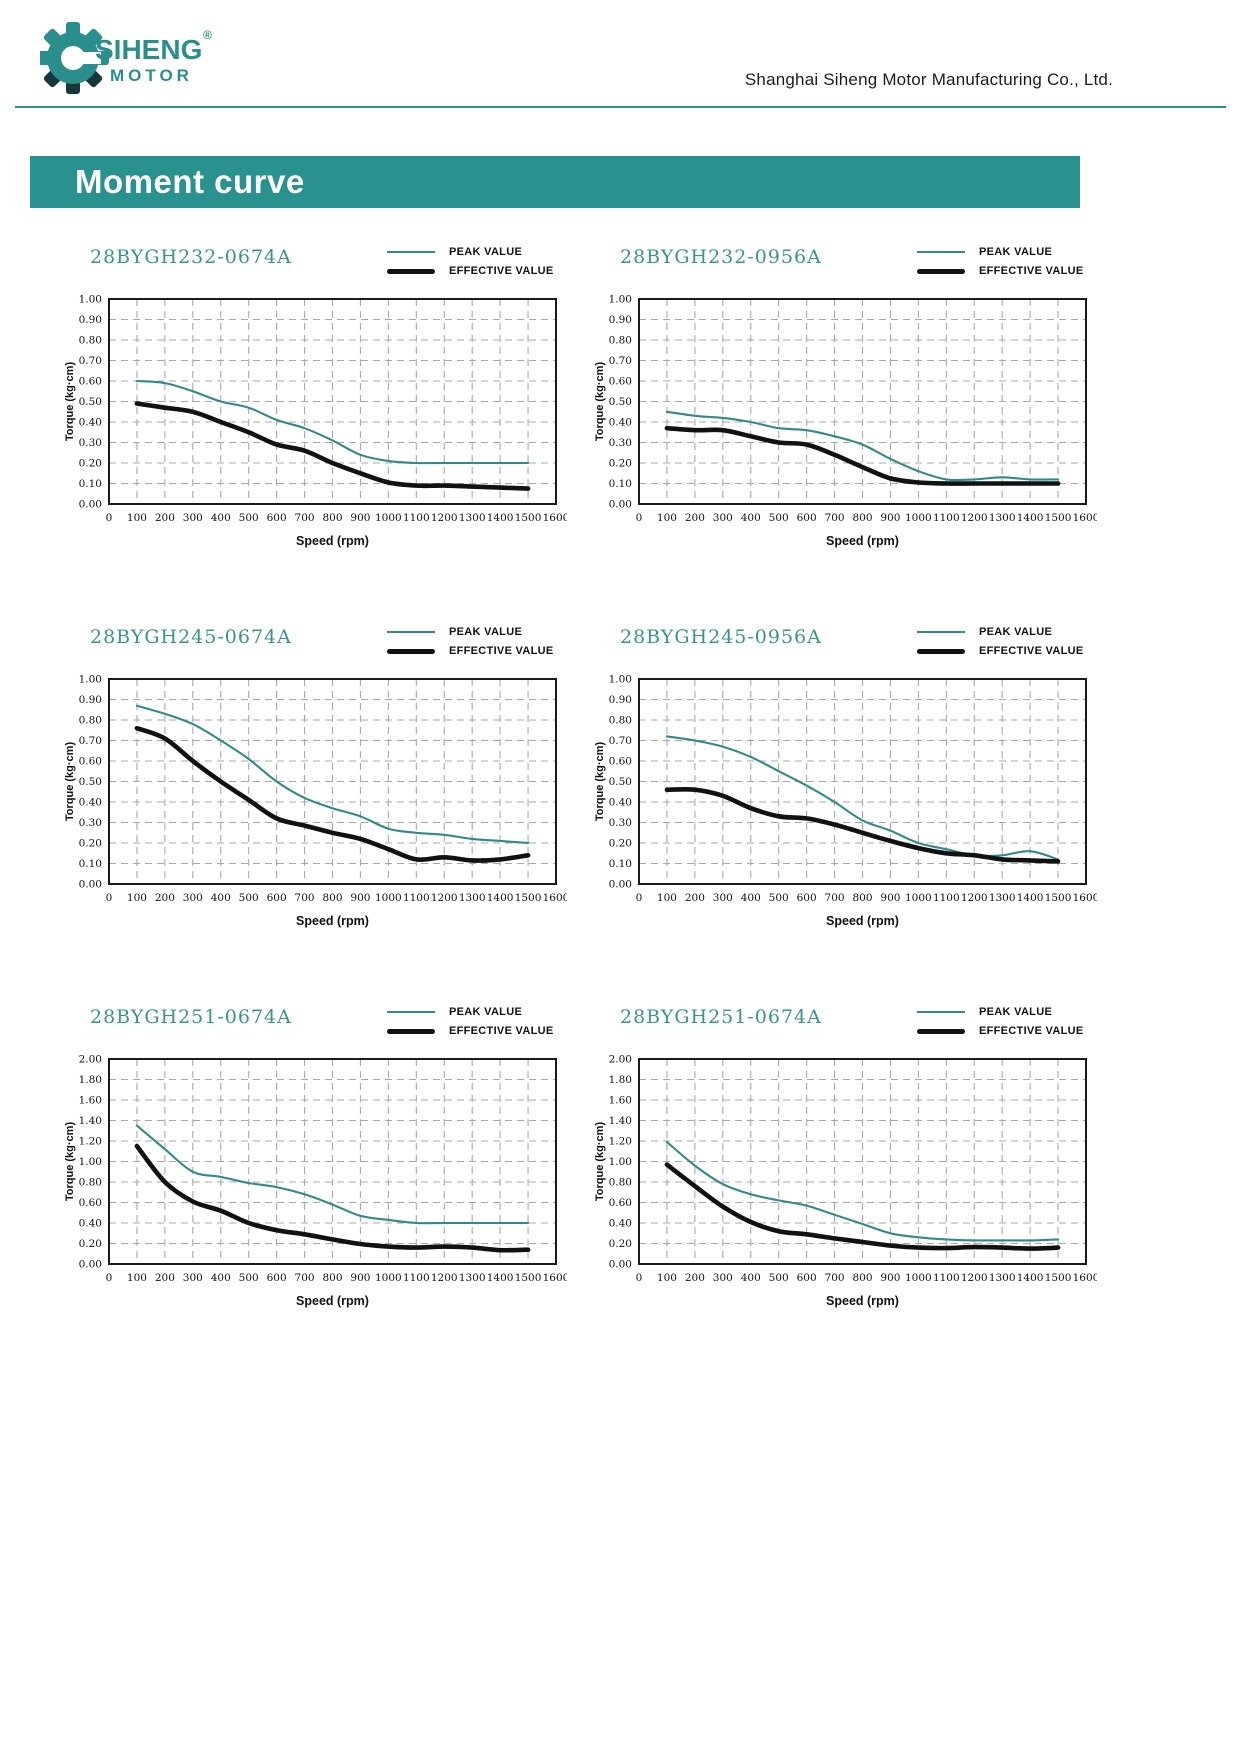  What do you see at coordinates (620, 1060) in the screenshot?
I see `svg-text: 2.00` at bounding box center [620, 1060].